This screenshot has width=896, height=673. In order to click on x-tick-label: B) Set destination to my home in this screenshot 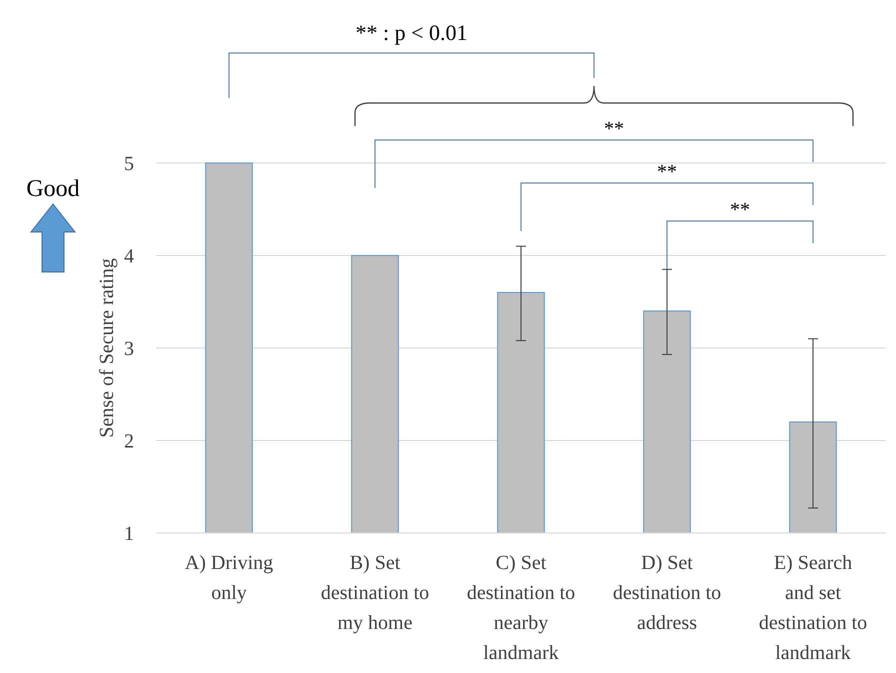, I will do `click(375, 593)`.